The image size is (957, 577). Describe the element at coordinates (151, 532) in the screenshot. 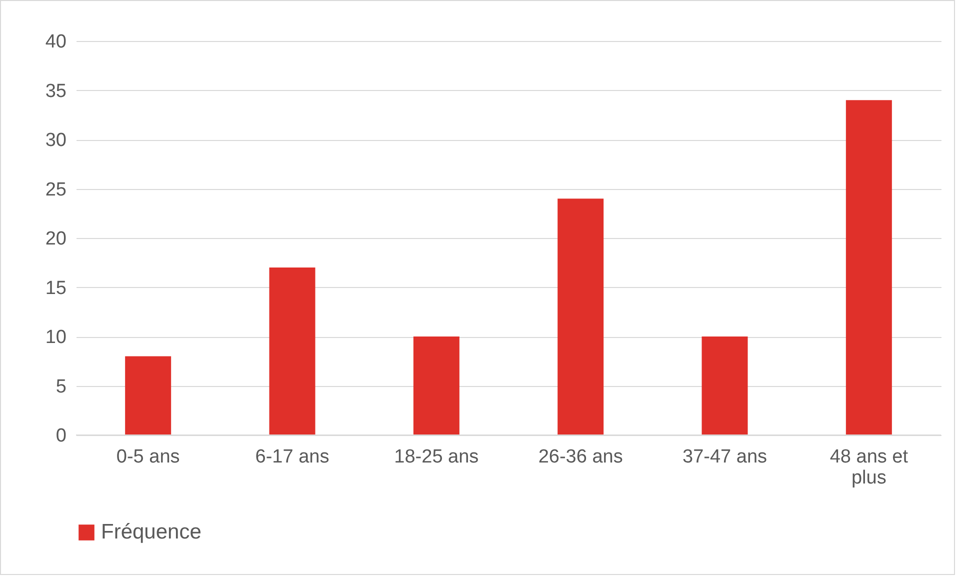

I see `legend-label: Fréquence` at that location.